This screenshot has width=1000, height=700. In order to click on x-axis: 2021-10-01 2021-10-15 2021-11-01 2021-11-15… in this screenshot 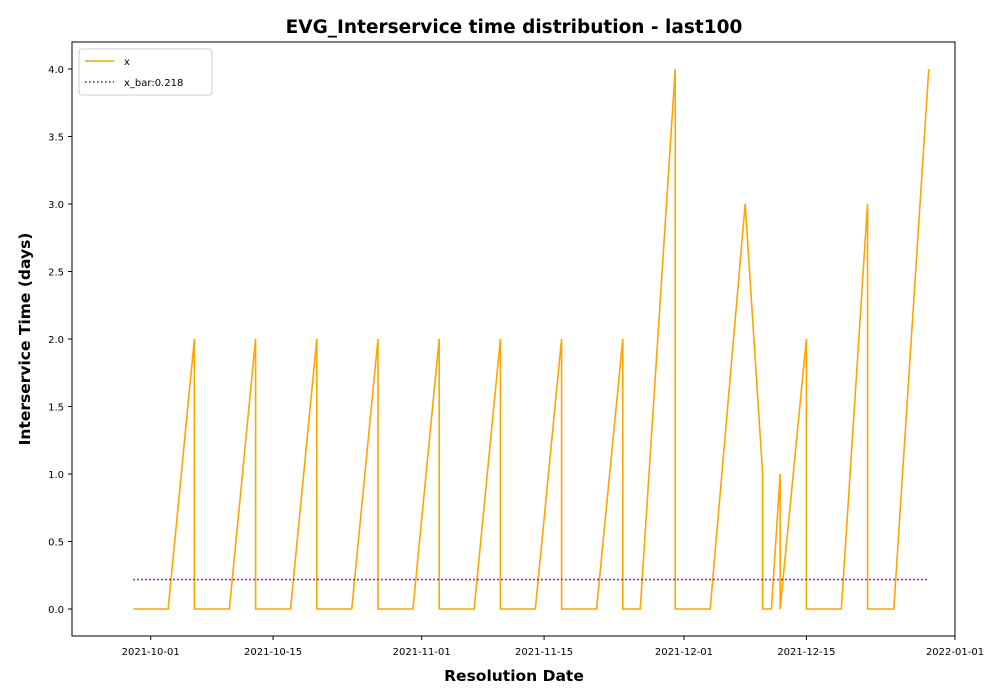, I will do `click(553, 647)`.